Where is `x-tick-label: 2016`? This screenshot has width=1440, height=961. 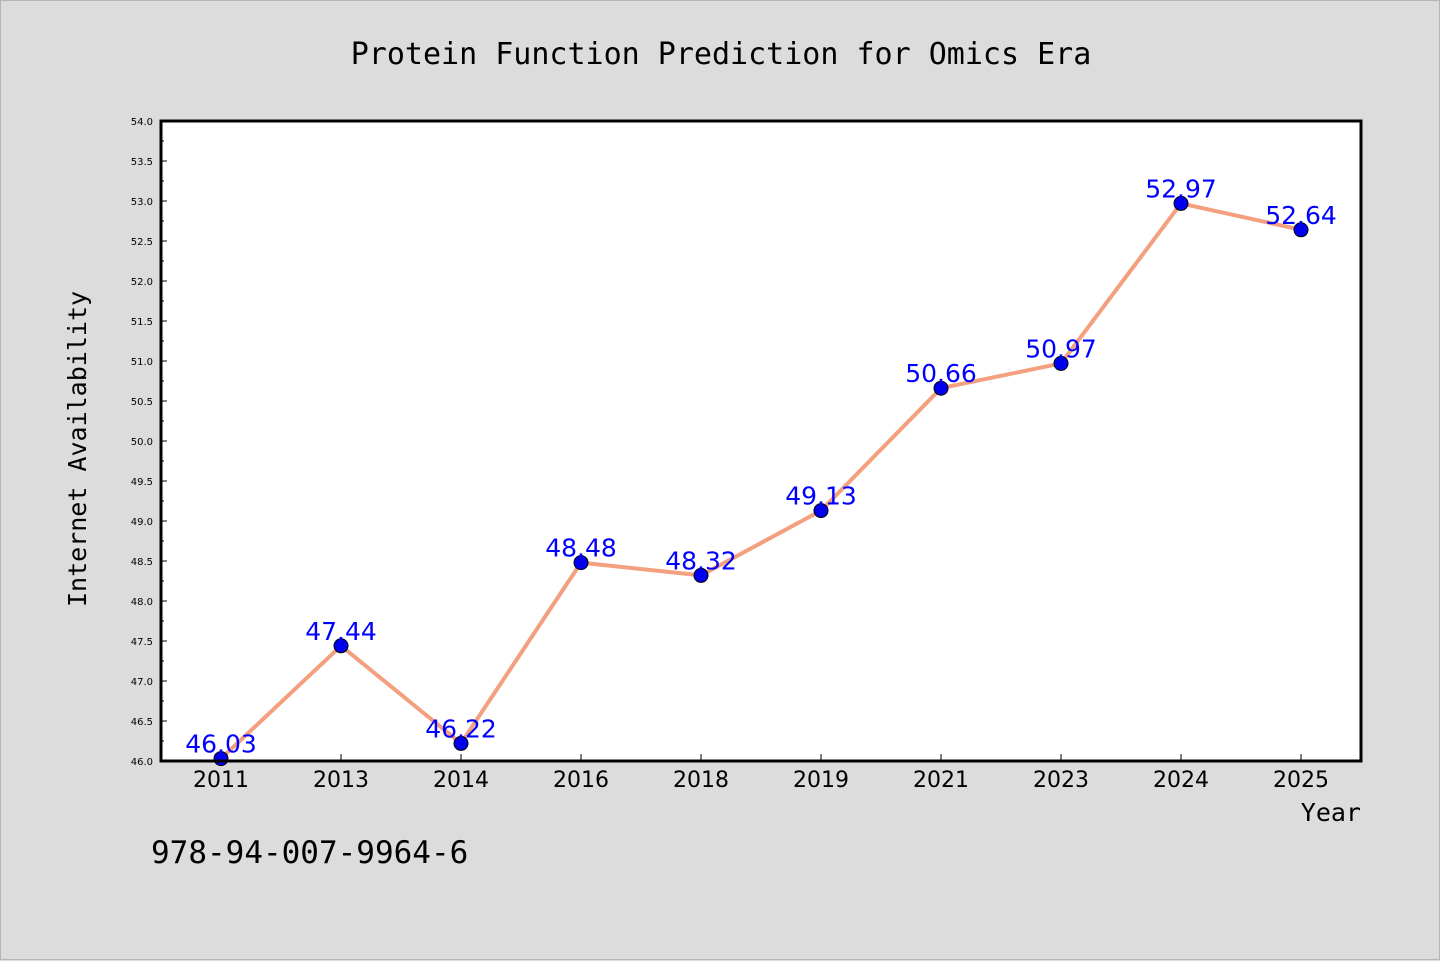 x-tick-label: 2016 is located at coordinates (581, 780).